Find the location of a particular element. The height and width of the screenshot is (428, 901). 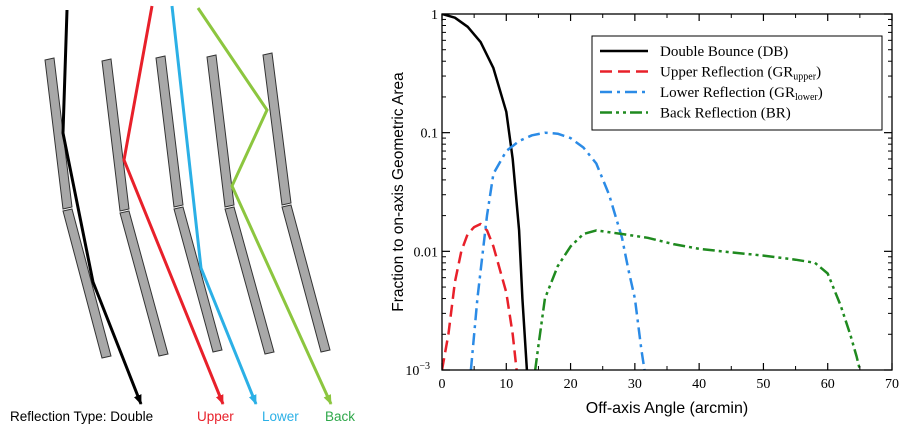

ray-back is located at coordinates (264, 206).